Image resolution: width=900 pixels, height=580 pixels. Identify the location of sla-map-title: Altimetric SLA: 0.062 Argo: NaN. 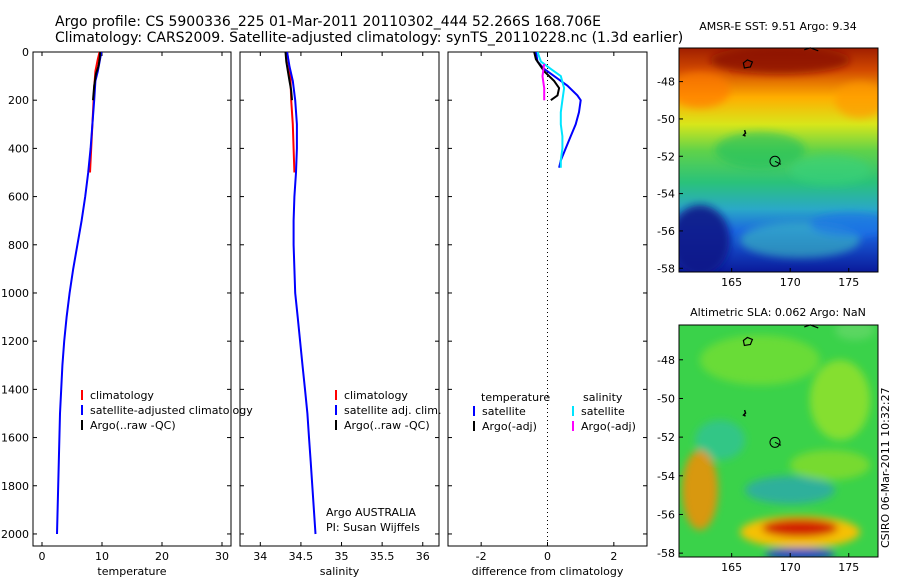
(778, 312).